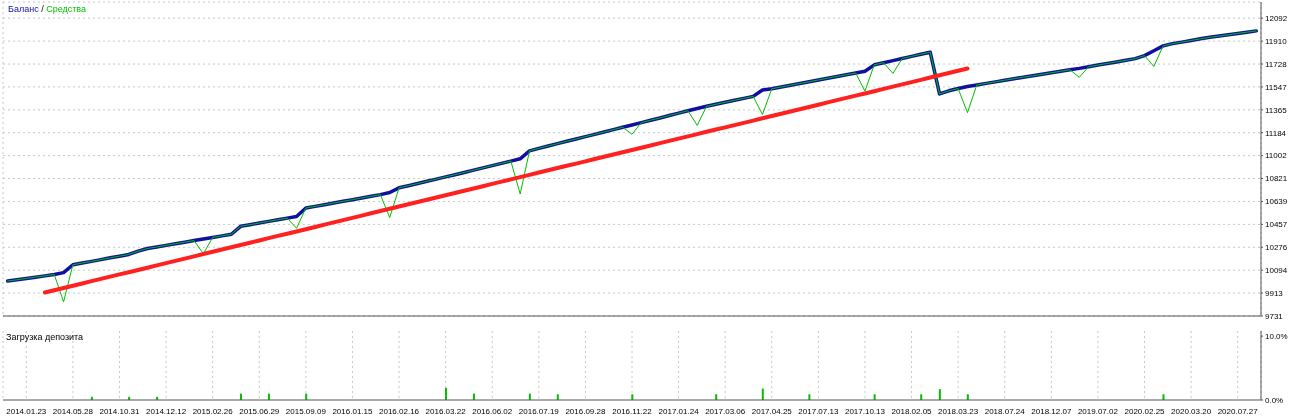  I want to click on x-tick-label: 2016.01.15, so click(353, 411).